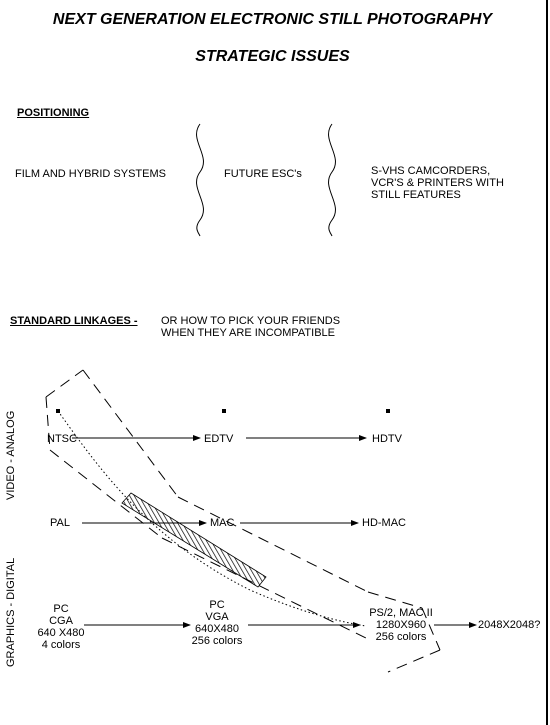 The height and width of the screenshot is (725, 550). What do you see at coordinates (224, 411) in the screenshot?
I see `marker-square-edtv` at bounding box center [224, 411].